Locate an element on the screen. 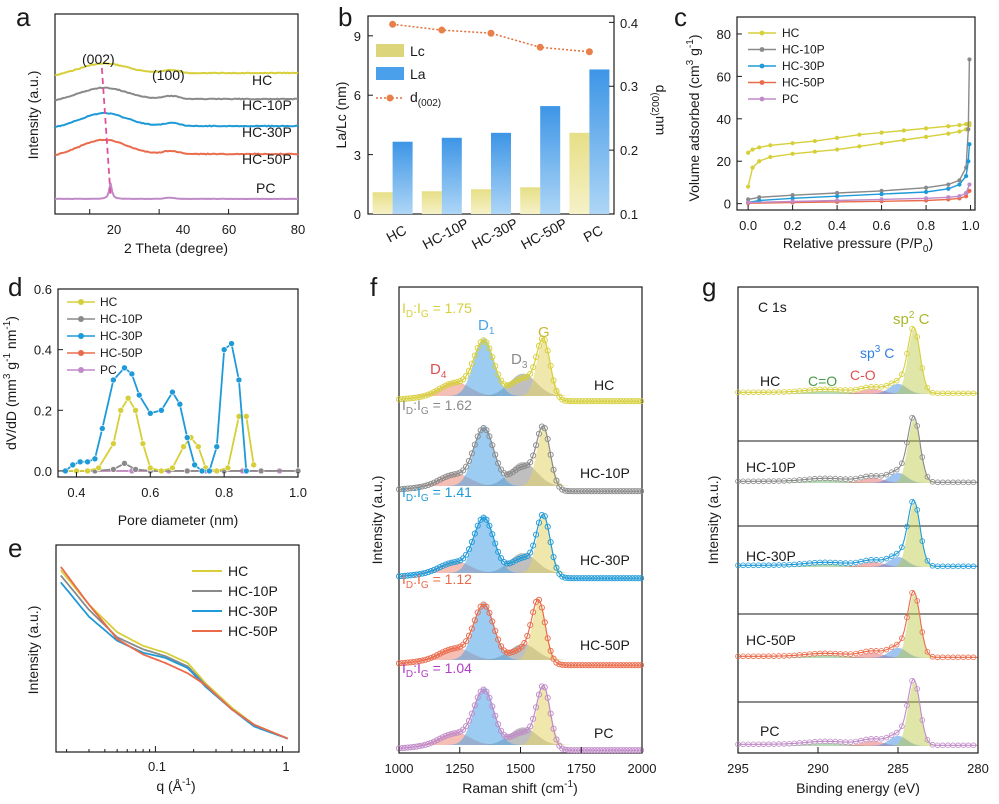  panel-a-frame is located at coordinates (176, 114).